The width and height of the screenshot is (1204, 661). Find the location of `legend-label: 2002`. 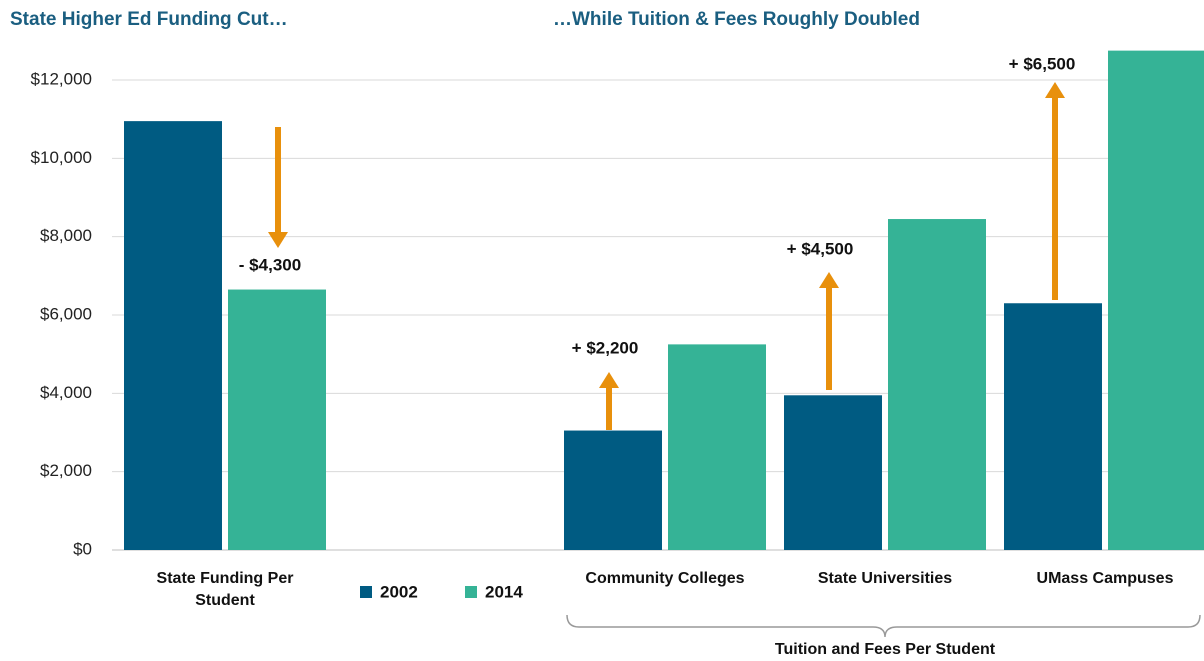

legend-label: 2002 is located at coordinates (399, 591).